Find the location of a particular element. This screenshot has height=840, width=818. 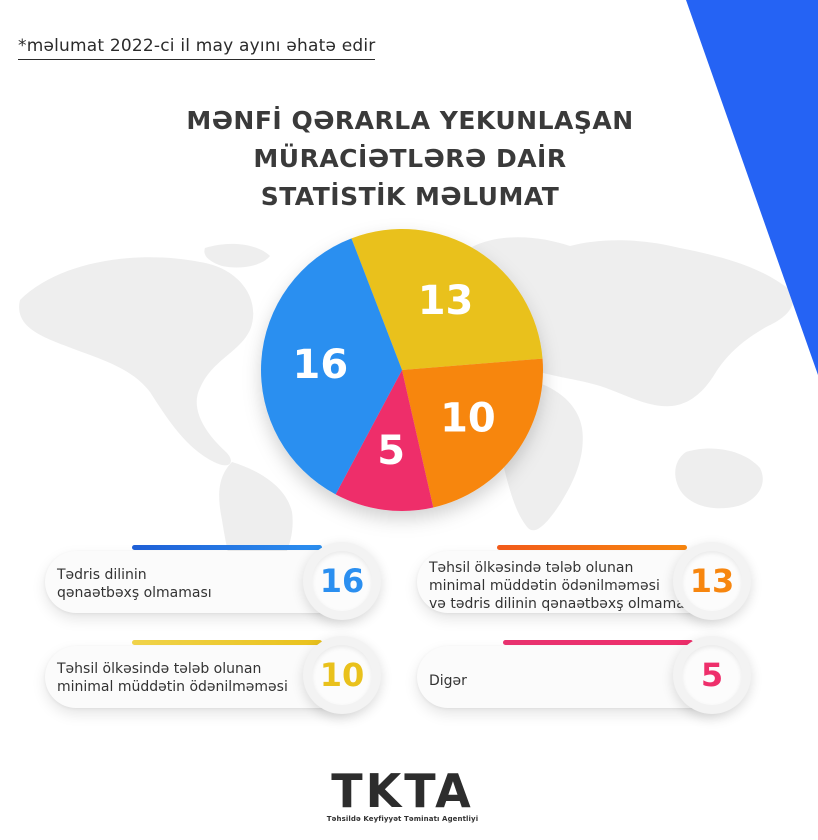

date-note: *məlumat 2022-ci il may ayını əhatə edir is located at coordinates (197, 48).